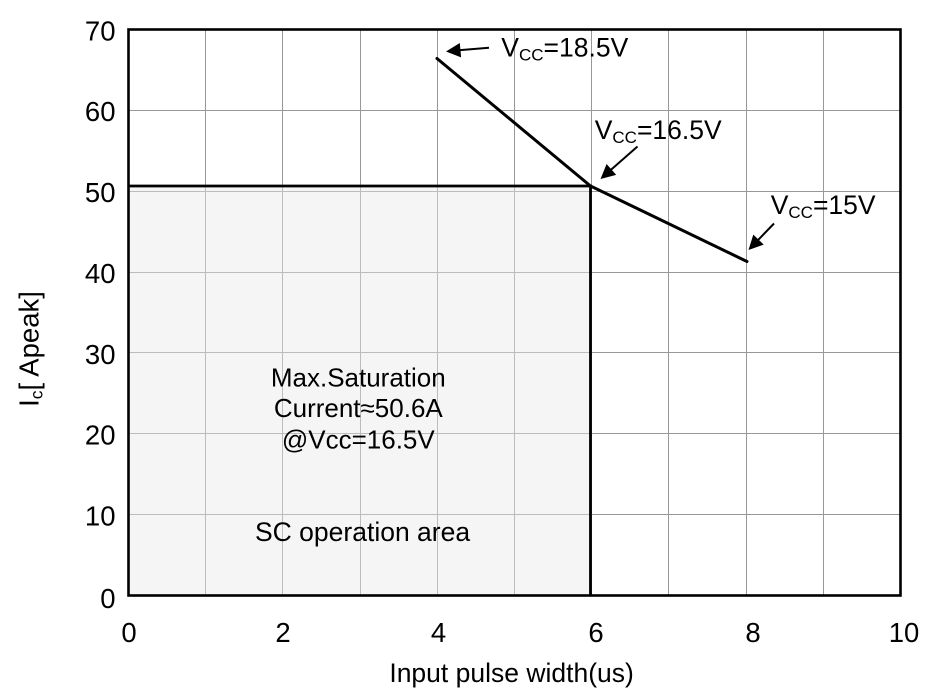 This screenshot has width=948, height=700. Describe the element at coordinates (359, 440) in the screenshot. I see `svg-text: @Vcc=16.5V` at that location.